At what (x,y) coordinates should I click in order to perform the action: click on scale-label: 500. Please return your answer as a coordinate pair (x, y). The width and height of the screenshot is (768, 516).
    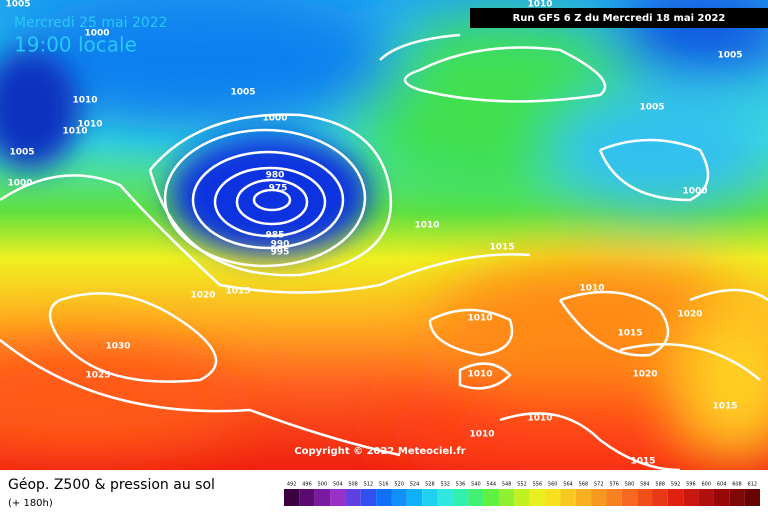
    Looking at the image, I should click on (323, 485).